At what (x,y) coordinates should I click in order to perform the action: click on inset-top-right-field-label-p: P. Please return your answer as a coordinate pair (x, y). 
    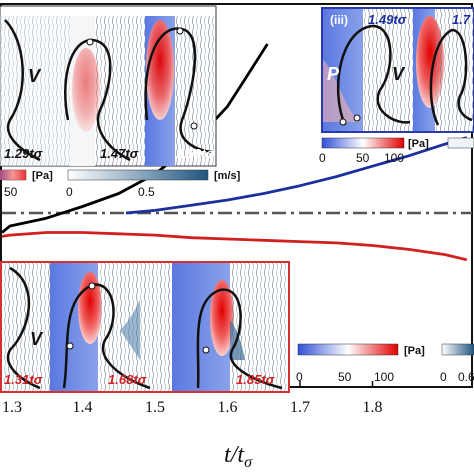
    Looking at the image, I should click on (333, 74).